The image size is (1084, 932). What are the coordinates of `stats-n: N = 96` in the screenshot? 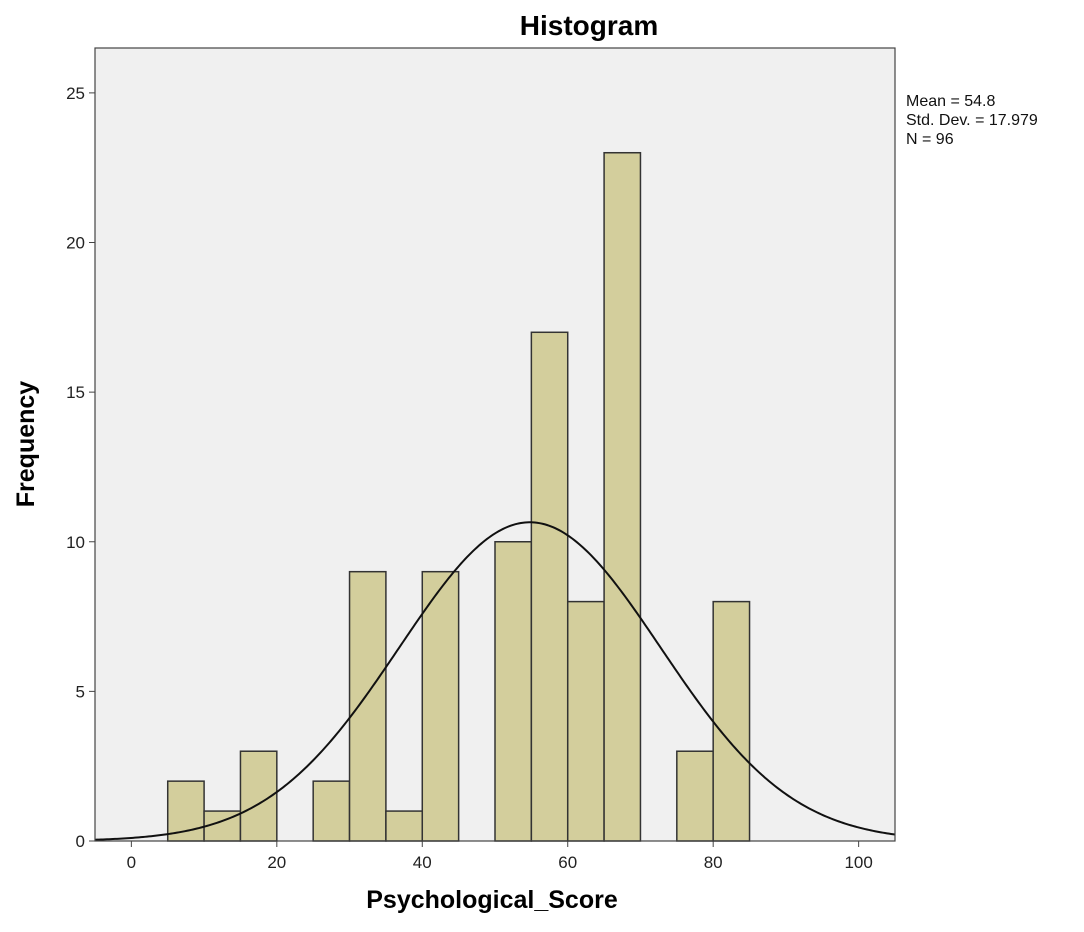 It's located at (930, 139).